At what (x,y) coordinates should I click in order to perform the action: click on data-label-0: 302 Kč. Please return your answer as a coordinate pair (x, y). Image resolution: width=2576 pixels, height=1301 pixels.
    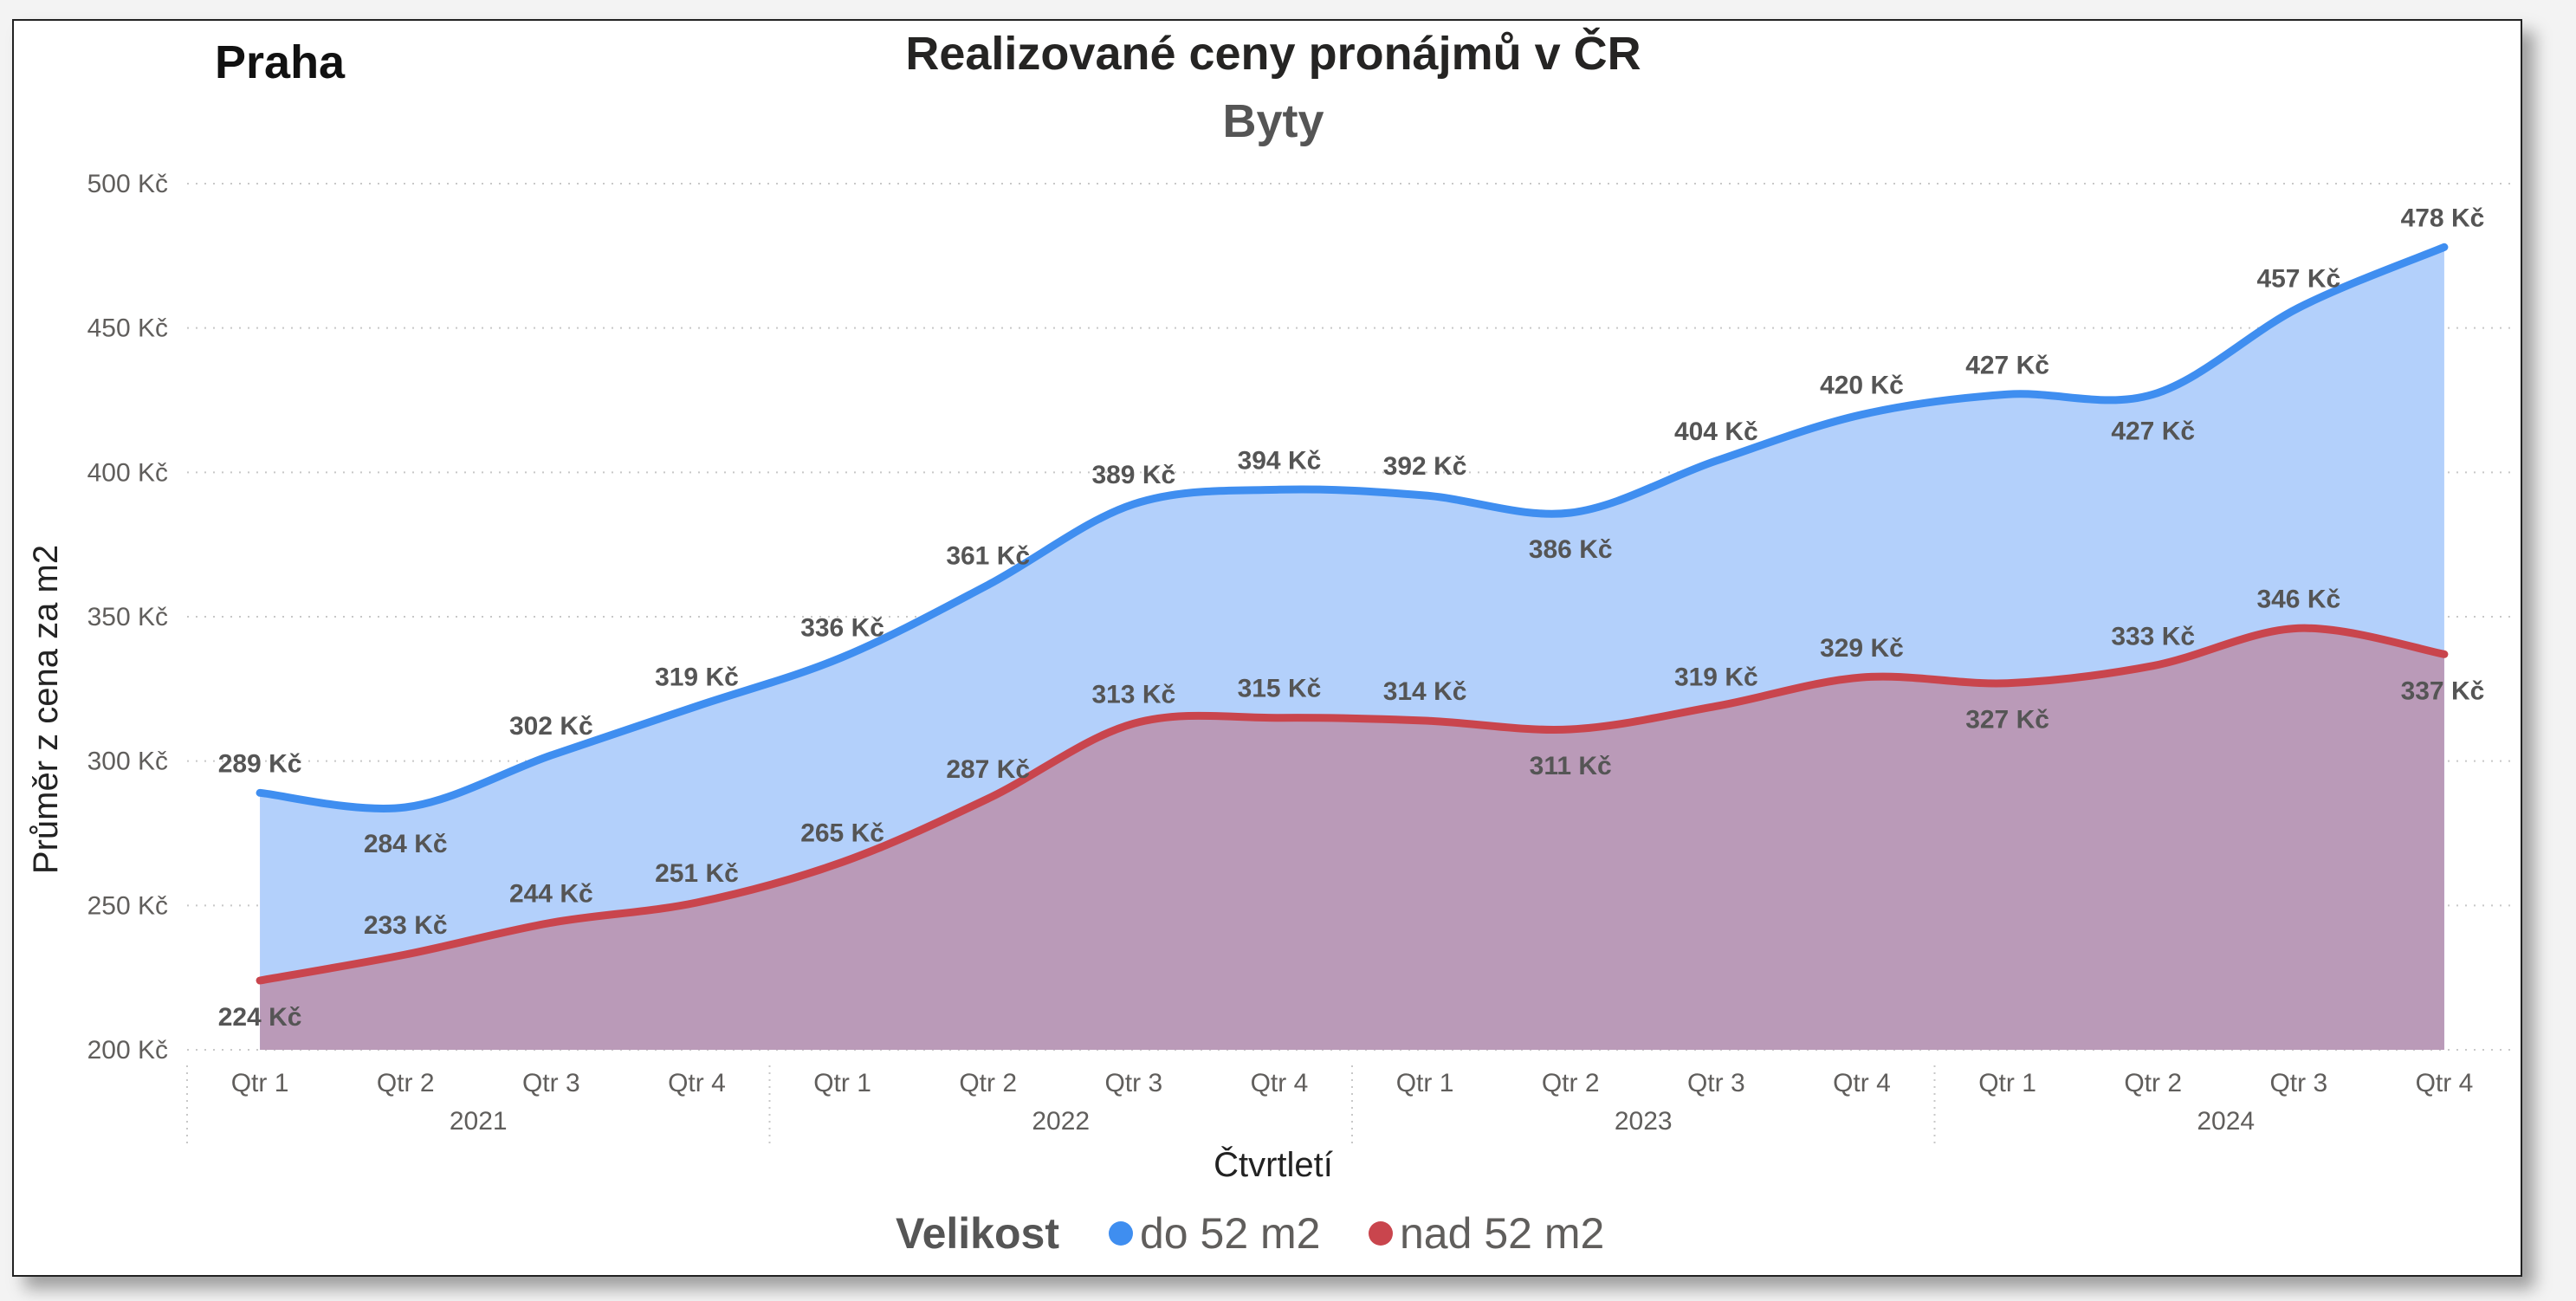
    Looking at the image, I should click on (551, 726).